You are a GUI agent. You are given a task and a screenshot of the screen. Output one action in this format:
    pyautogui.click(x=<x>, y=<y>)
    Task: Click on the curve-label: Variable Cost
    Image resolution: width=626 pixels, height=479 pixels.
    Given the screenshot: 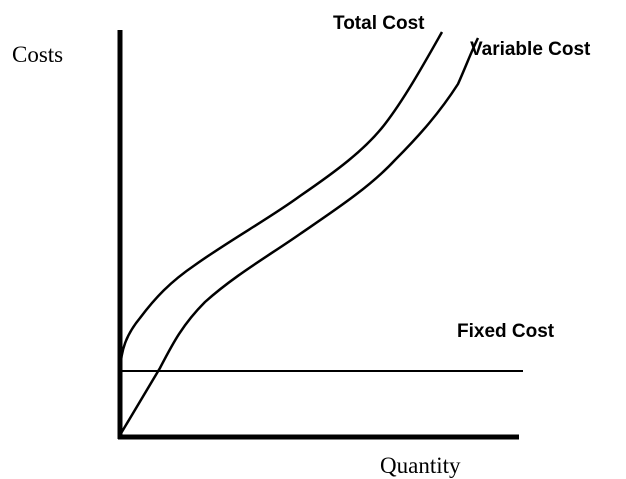 What is the action you would take?
    pyautogui.click(x=530, y=49)
    